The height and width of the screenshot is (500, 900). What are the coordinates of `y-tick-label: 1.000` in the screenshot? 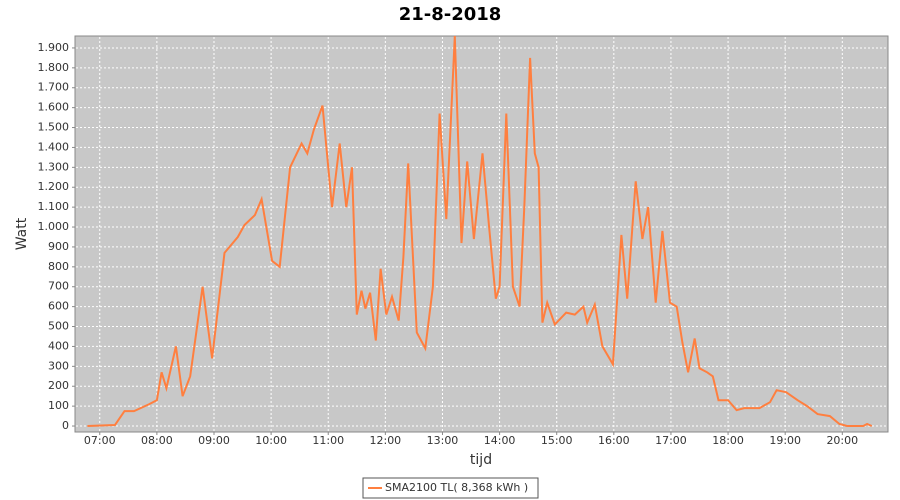 It's located at (54, 226).